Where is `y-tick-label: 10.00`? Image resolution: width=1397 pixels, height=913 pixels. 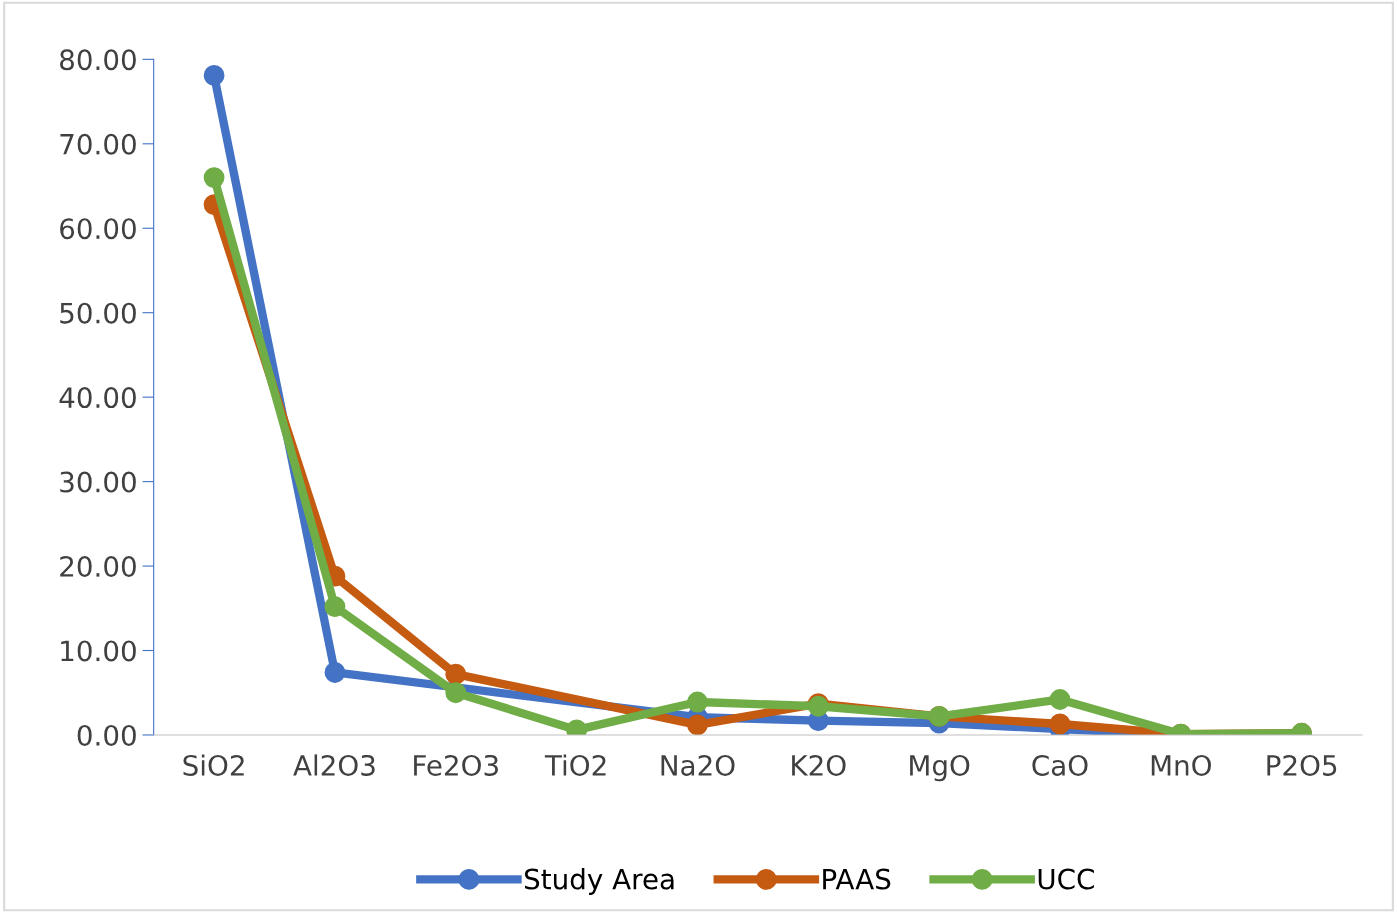
y-tick-label: 10.00 is located at coordinates (98, 651).